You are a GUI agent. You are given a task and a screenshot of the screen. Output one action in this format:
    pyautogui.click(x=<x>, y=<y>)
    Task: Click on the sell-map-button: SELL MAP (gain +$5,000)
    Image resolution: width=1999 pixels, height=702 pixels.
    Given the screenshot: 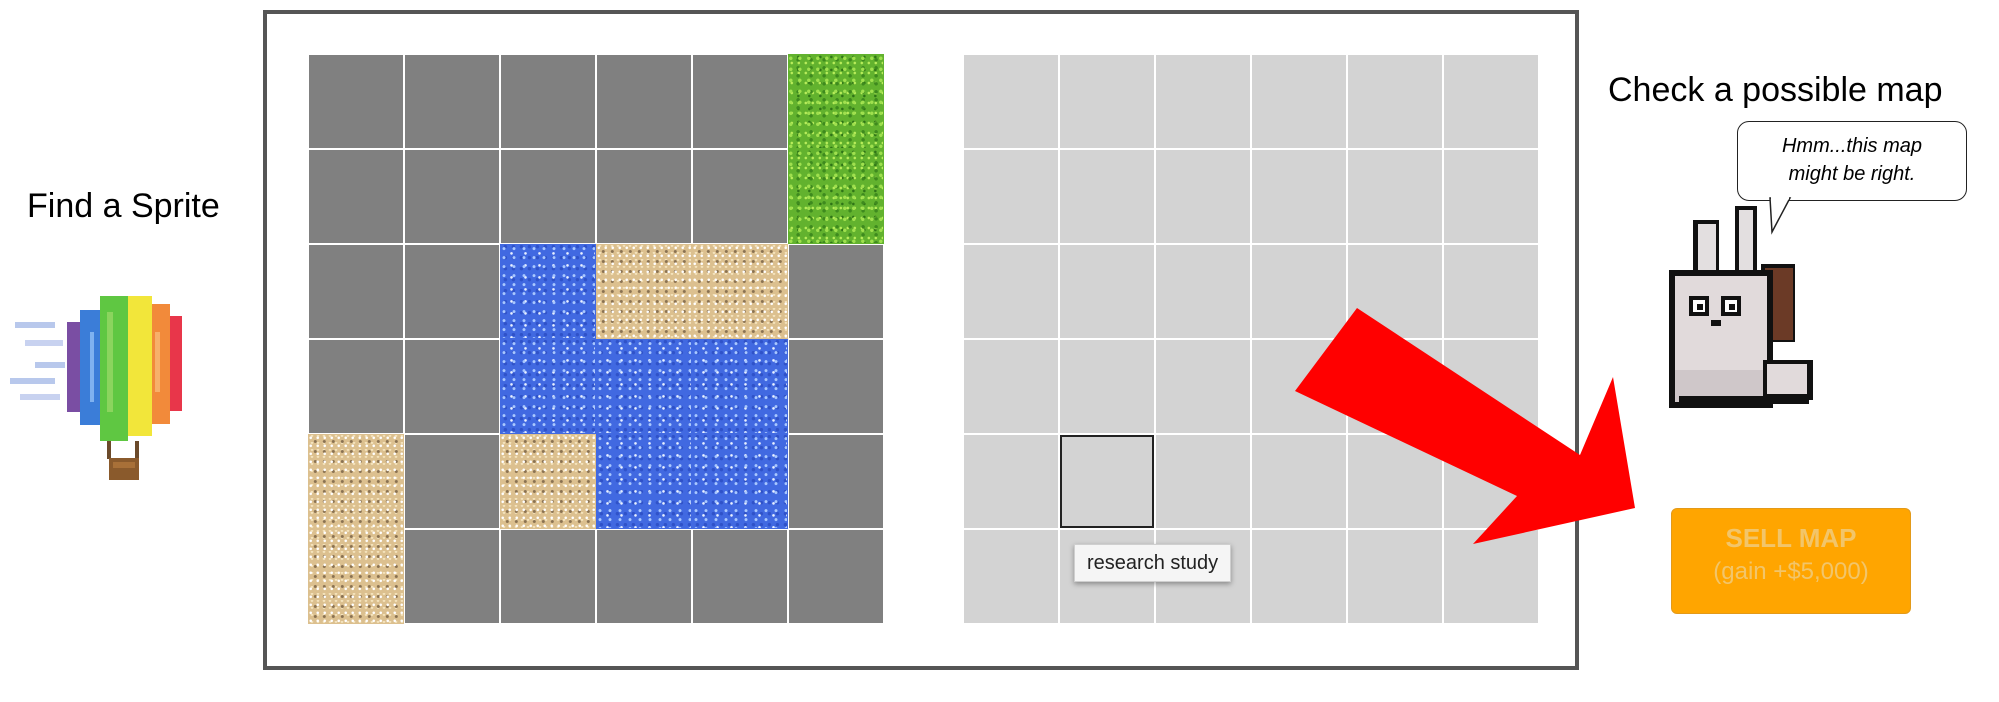 What is the action you would take?
    pyautogui.click(x=1791, y=561)
    